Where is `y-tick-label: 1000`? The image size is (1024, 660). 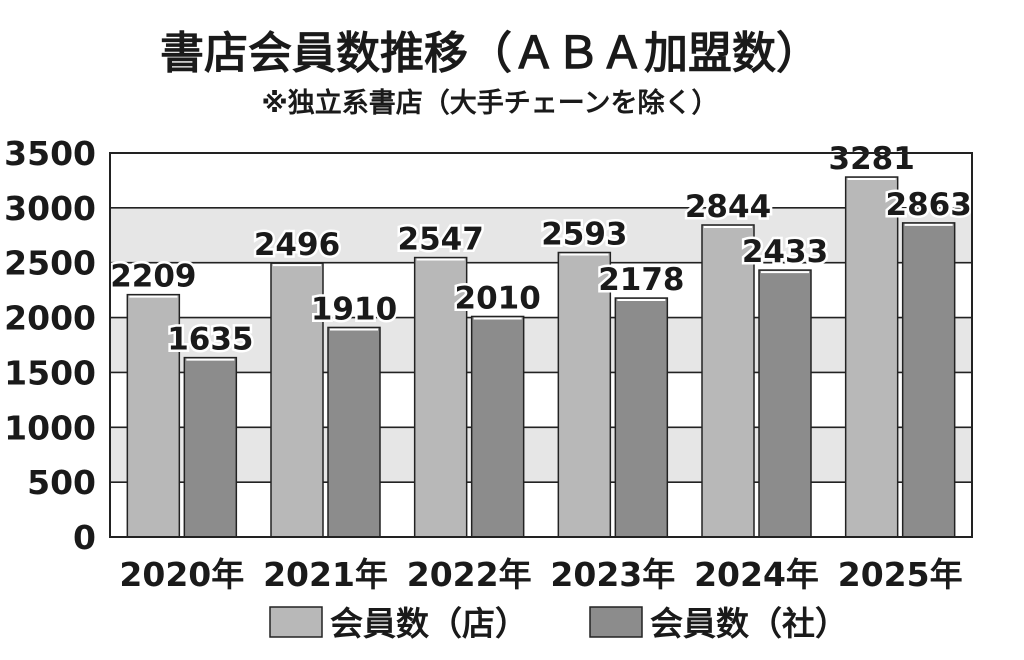 y-tick-label: 1000 is located at coordinates (50, 427).